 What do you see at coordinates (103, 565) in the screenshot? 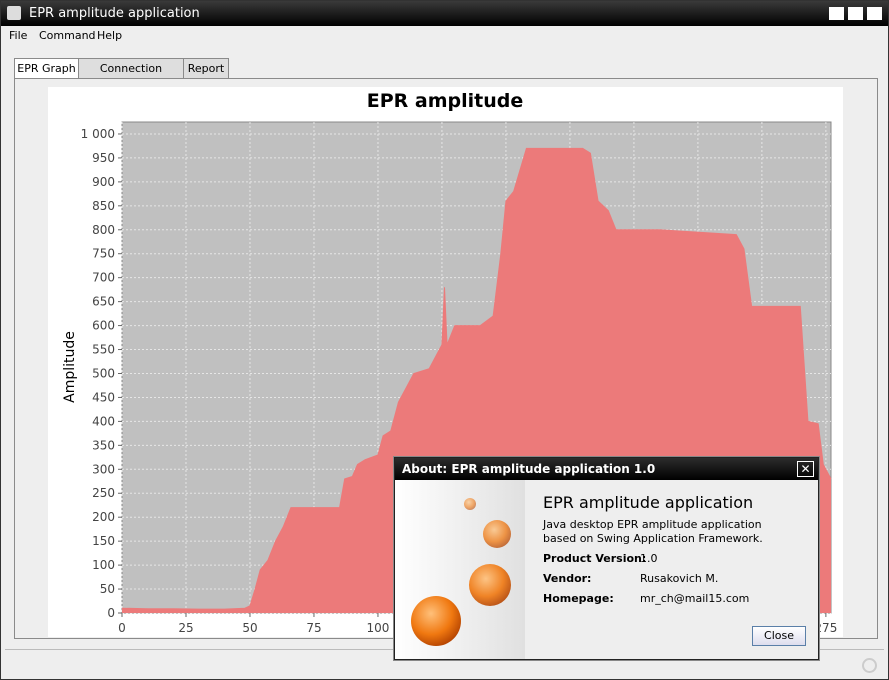
I see `y-tick-label: 100` at bounding box center [103, 565].